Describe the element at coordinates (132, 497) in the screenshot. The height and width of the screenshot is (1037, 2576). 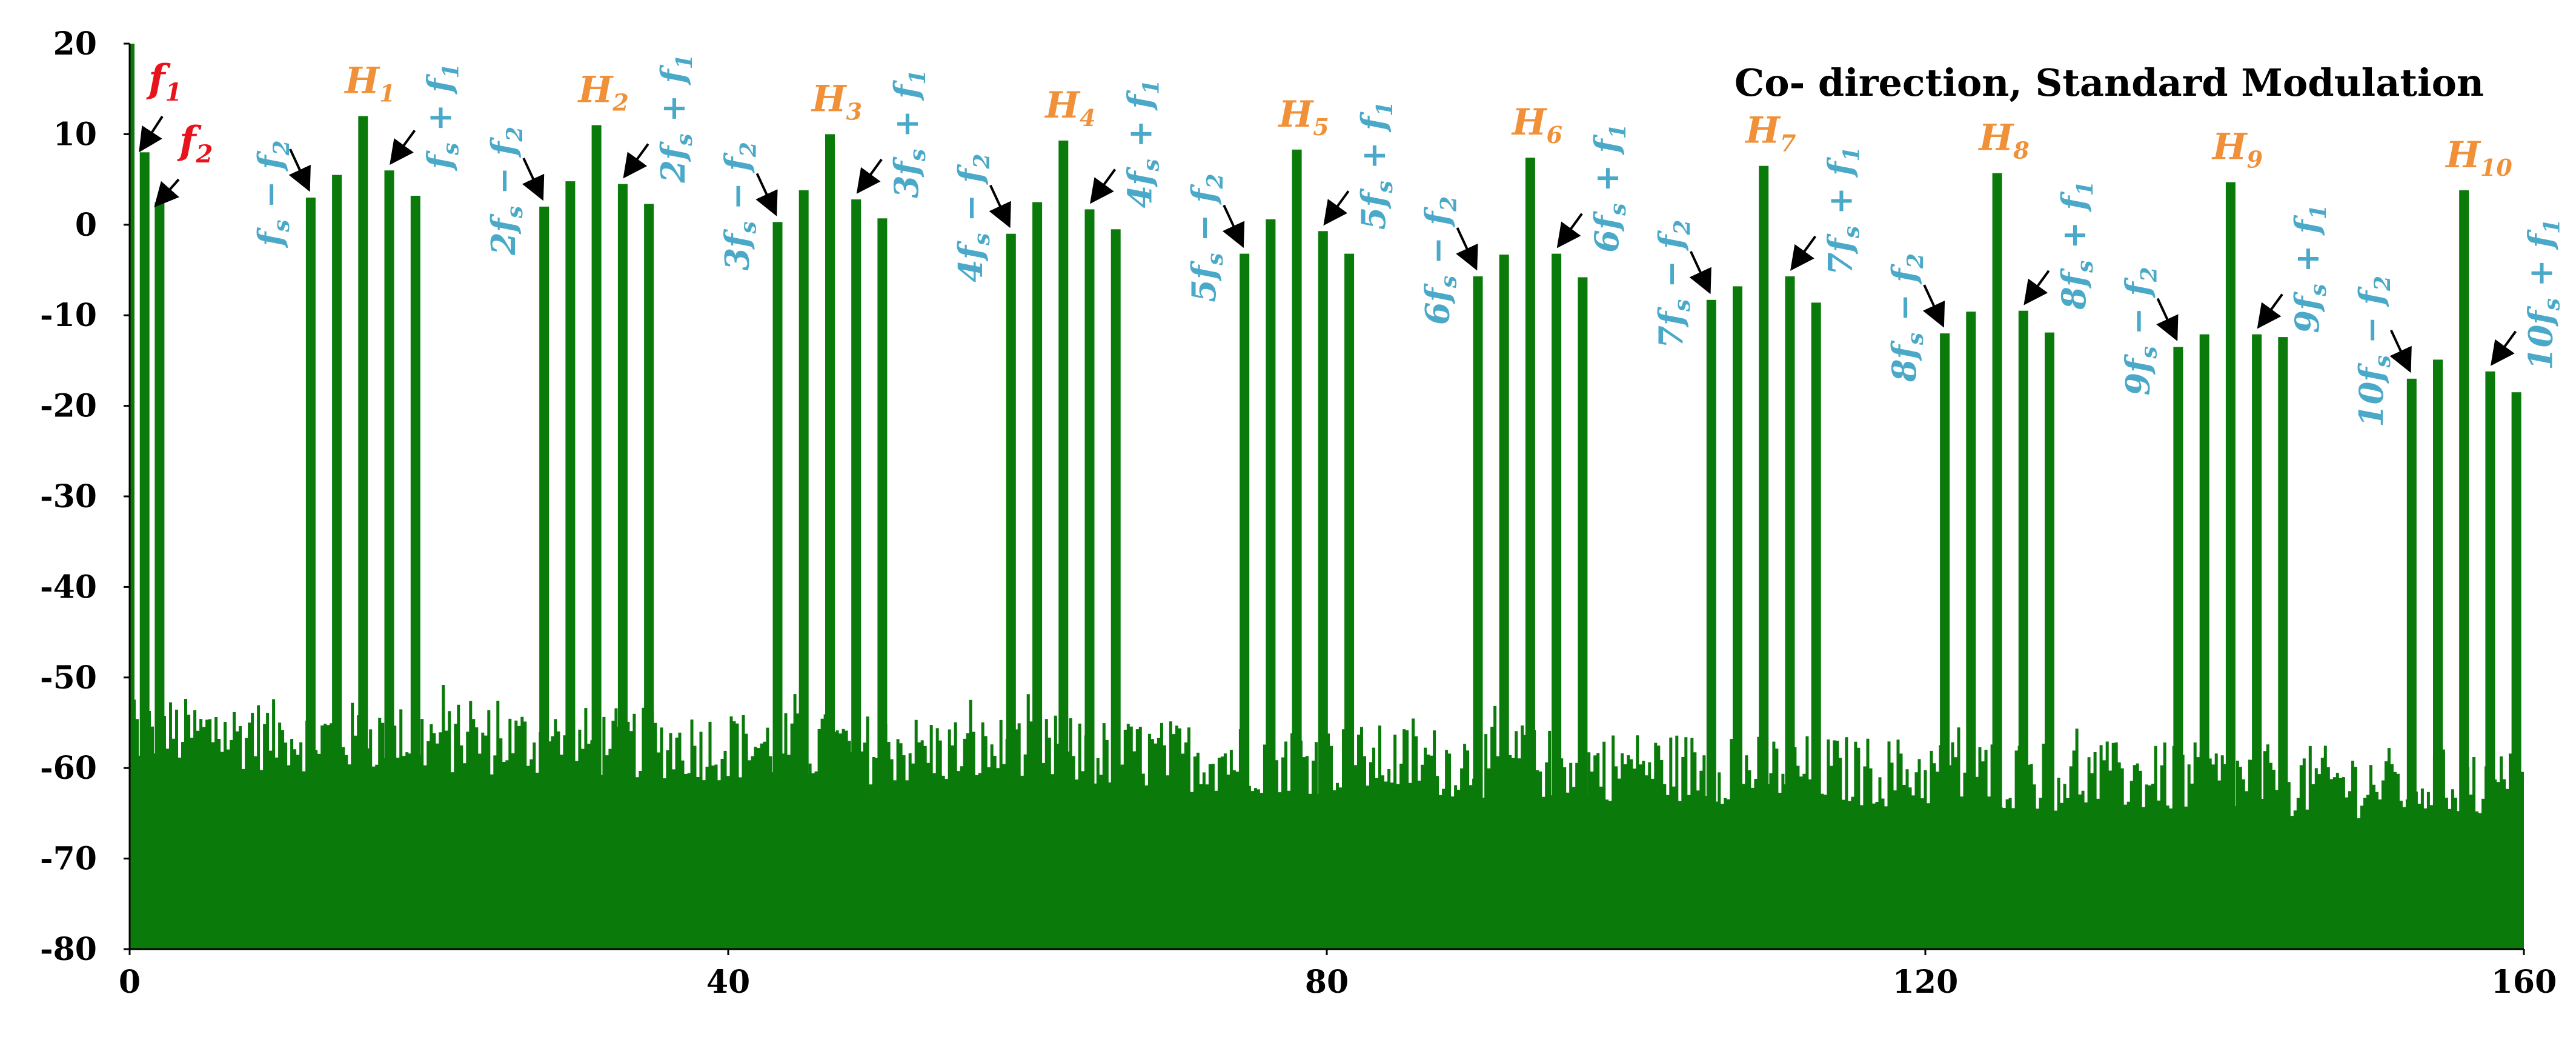
I see `dc-spike` at that location.